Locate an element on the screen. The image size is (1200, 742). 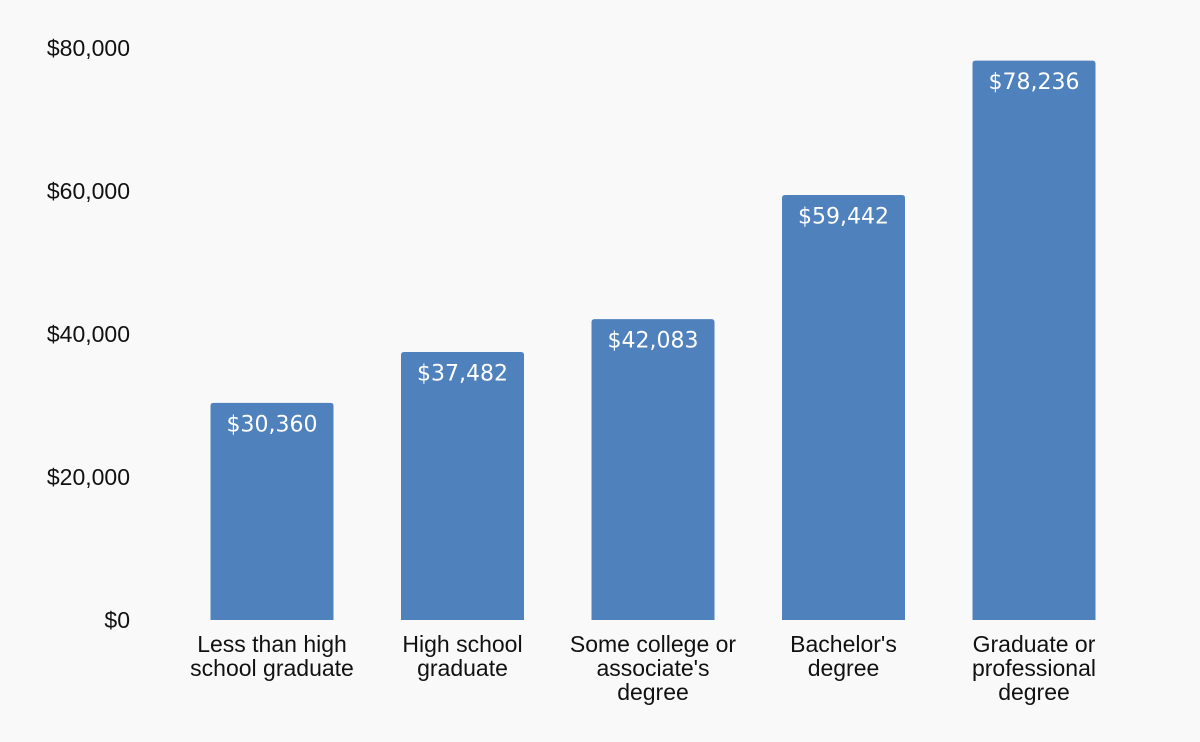
x-tick-label-line: Some college or is located at coordinates (653, 644).